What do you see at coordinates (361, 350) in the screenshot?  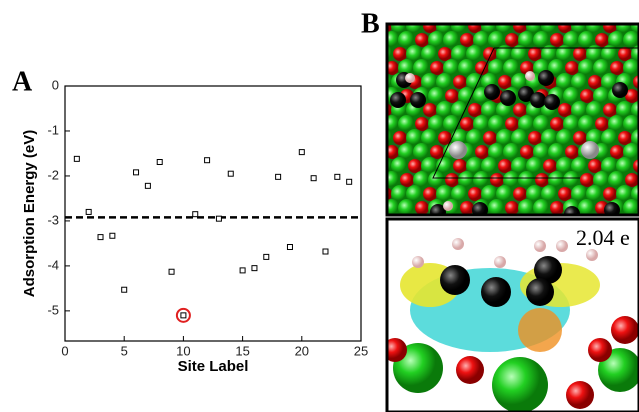 I see `x-tick-label: 25` at bounding box center [361, 350].